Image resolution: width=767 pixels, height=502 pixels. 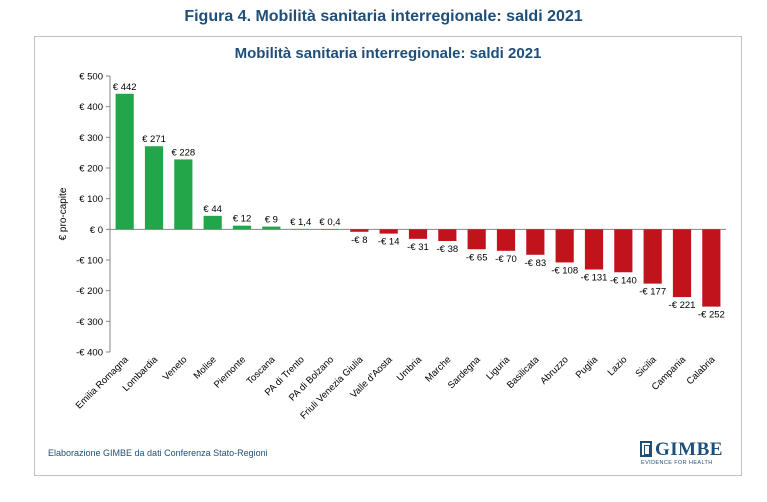 I want to click on data-label: -€ 31, so click(x=418, y=247).